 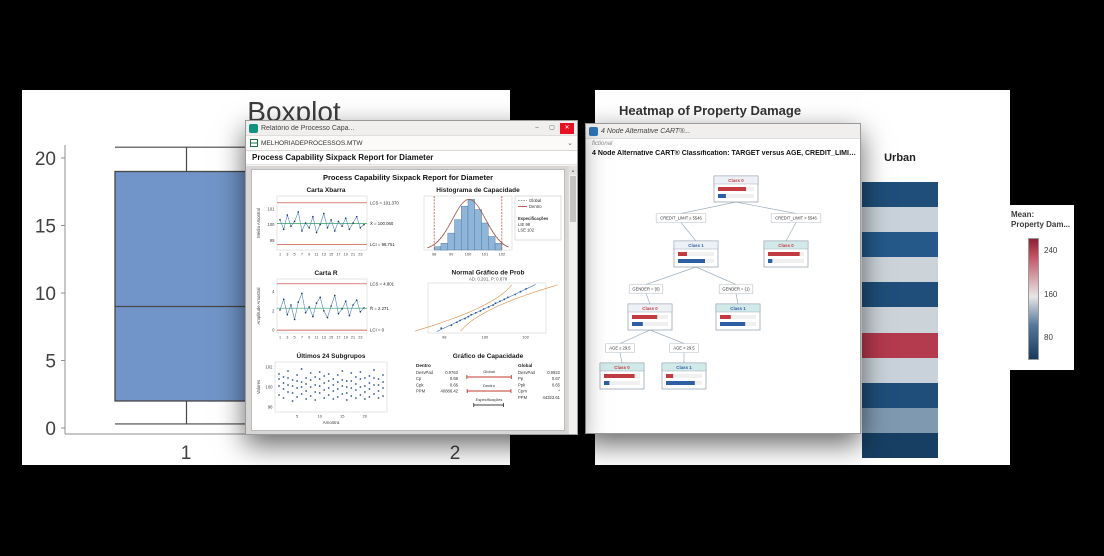 What do you see at coordinates (254, 143) in the screenshot?
I see `worksheet-icon` at bounding box center [254, 143].